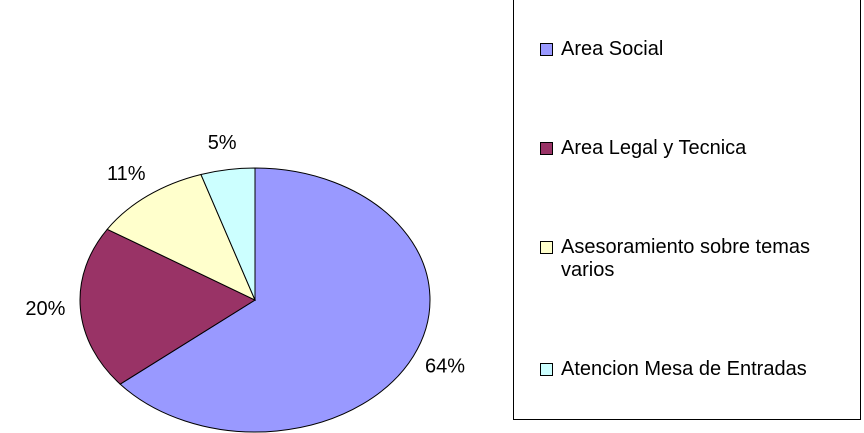 Image resolution: width=864 pixels, height=433 pixels. I want to click on legend-label: Area Social, so click(612, 49).